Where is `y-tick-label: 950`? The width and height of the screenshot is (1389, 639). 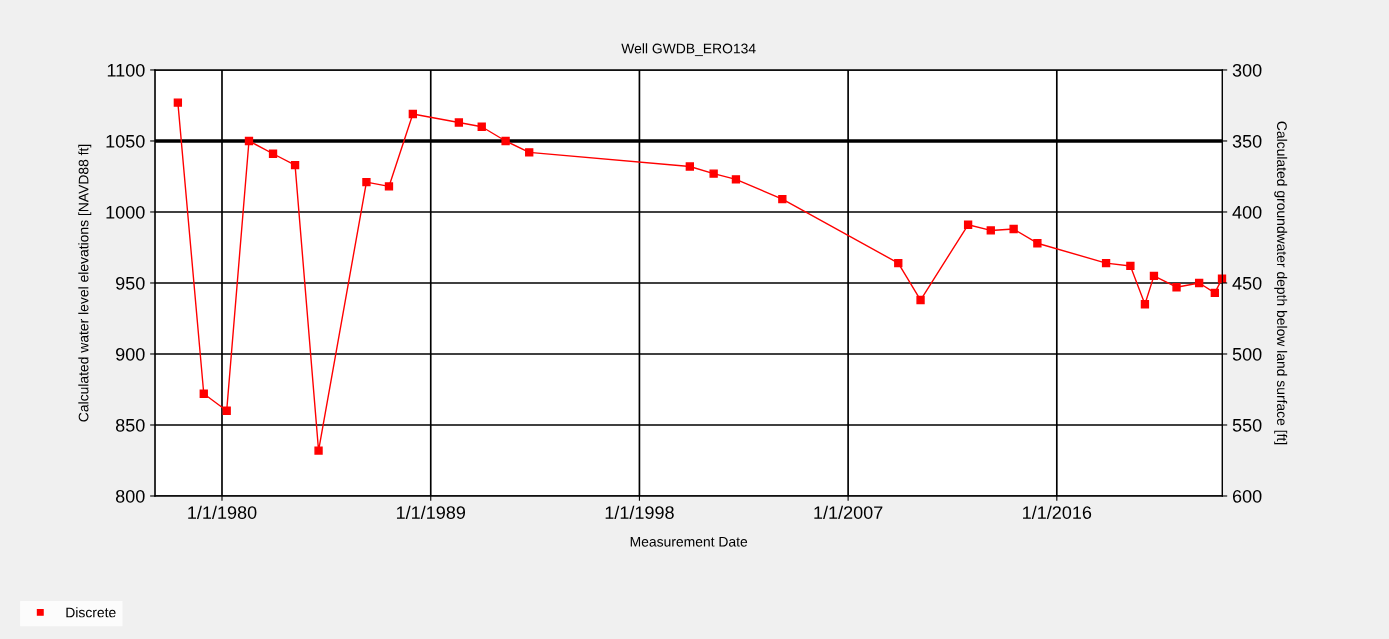
y-tick-label: 950 is located at coordinates (130, 283).